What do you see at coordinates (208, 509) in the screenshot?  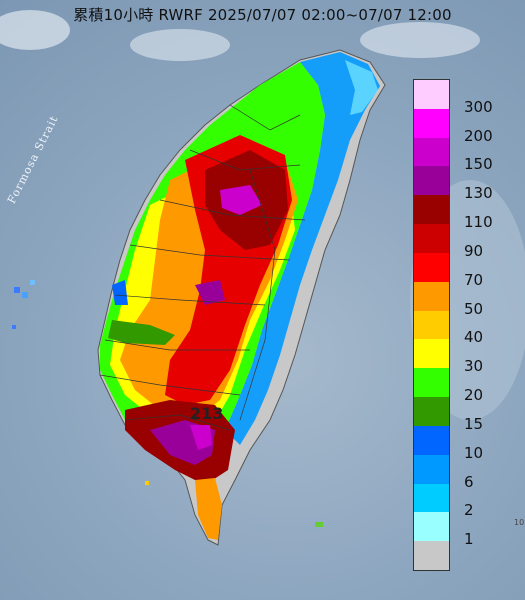 I see `rain-band-south-tip` at bounding box center [208, 509].